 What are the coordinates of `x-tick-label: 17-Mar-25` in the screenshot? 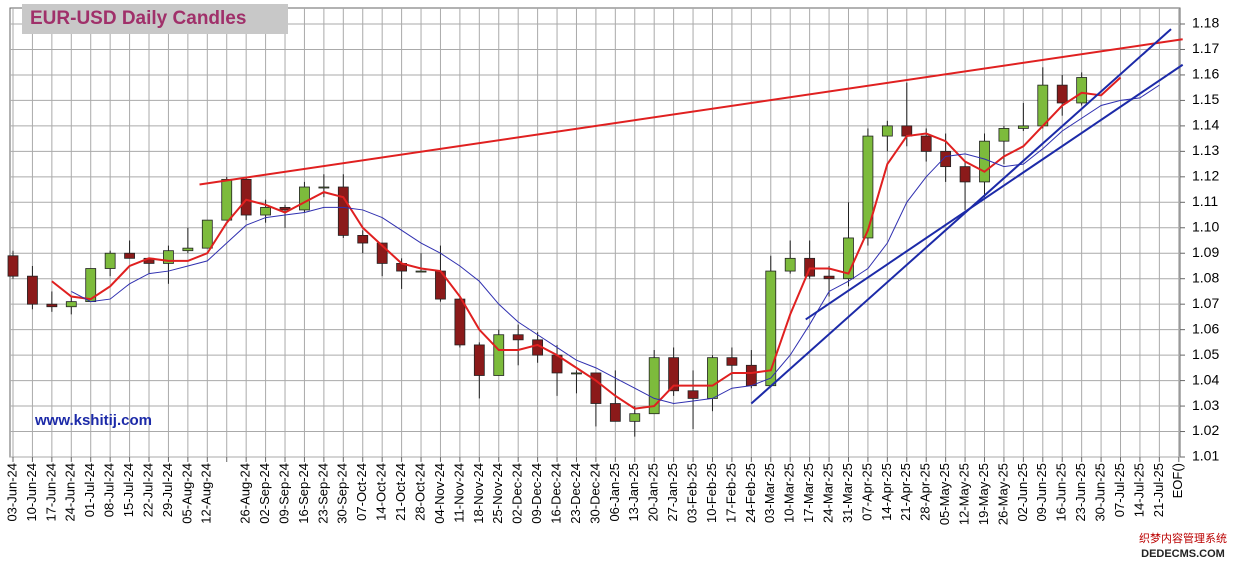 It's located at (808, 493).